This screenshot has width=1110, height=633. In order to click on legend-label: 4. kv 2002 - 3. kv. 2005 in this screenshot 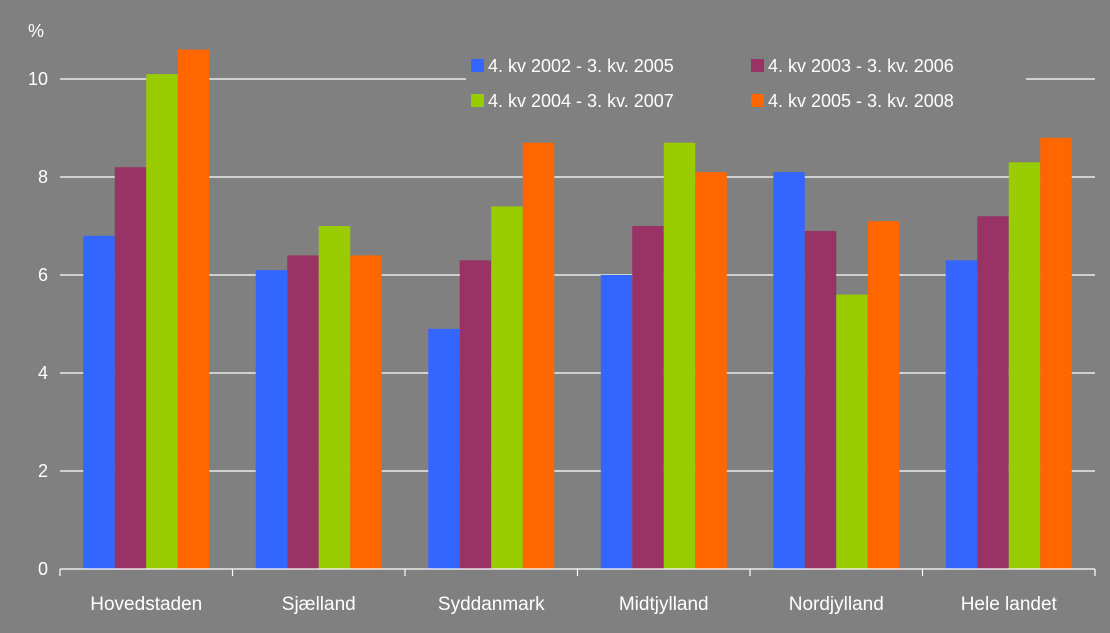, I will do `click(581, 66)`.